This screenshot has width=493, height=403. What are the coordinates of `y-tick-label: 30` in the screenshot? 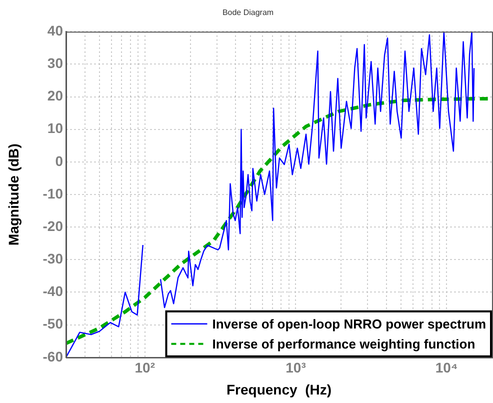 It's located at (55, 63).